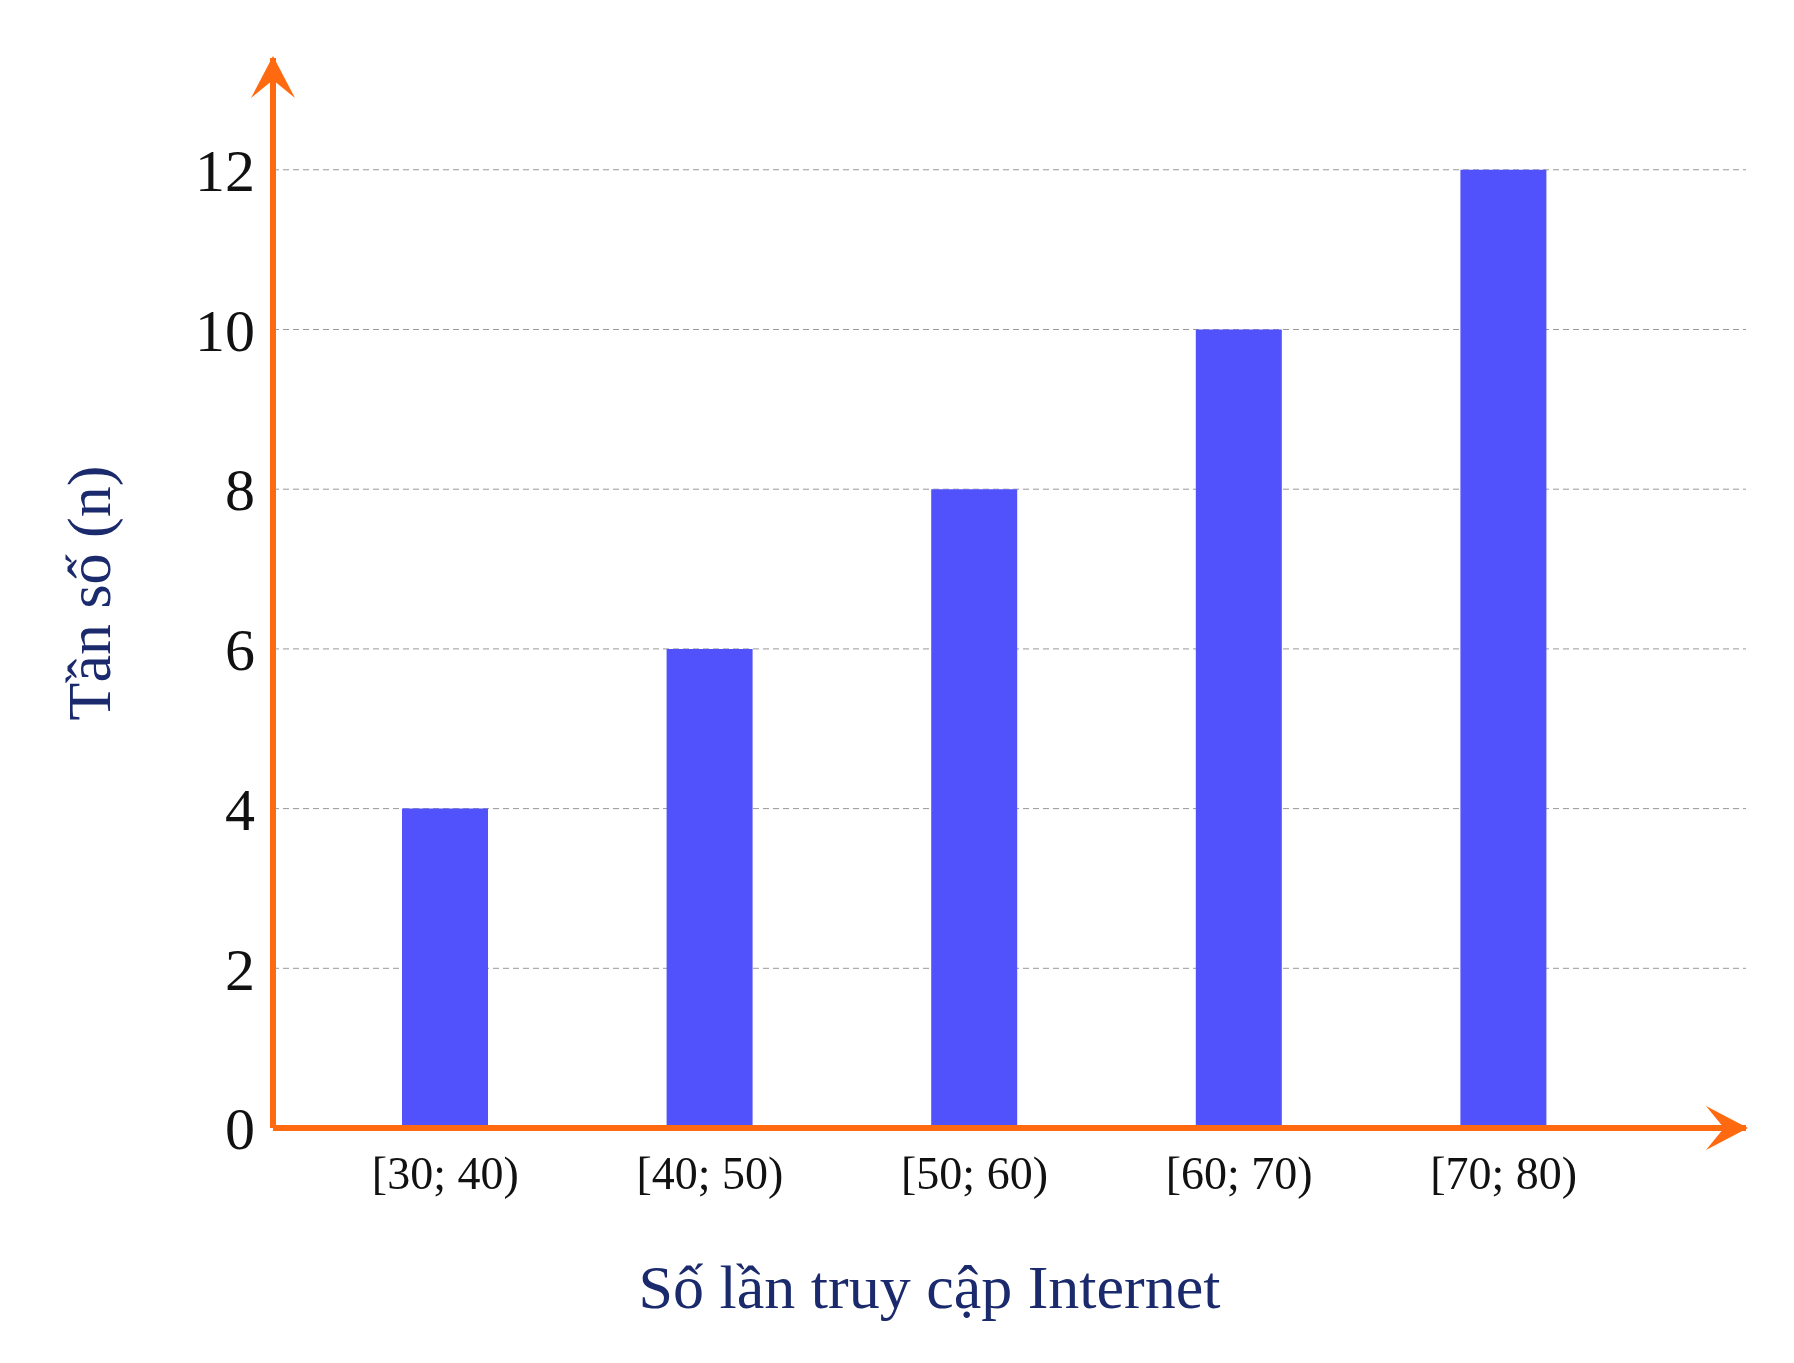 The height and width of the screenshot is (1363, 1794). Describe the element at coordinates (240, 809) in the screenshot. I see `y-tick-label: 4` at that location.